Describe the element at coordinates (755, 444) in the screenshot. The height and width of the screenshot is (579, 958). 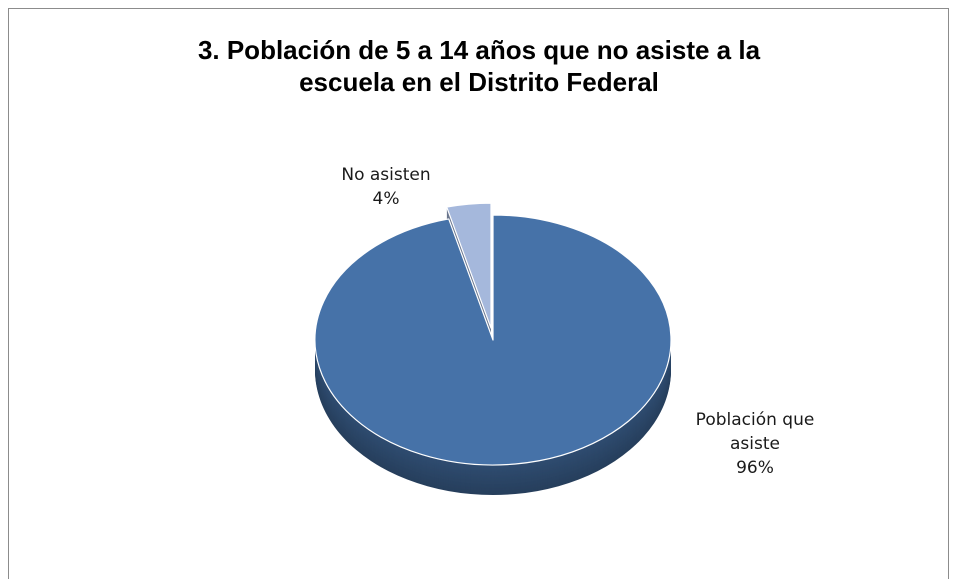
I see `data-label-poblacion-que-asiste: Población que asiste 96%` at that location.